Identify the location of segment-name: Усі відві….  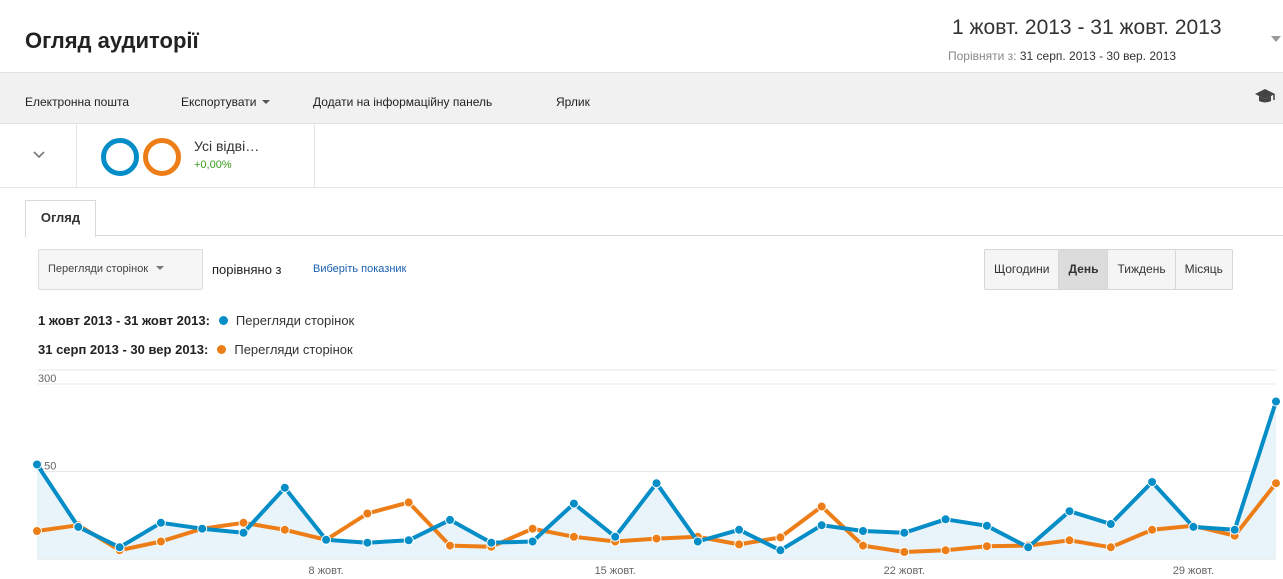
(227, 146).